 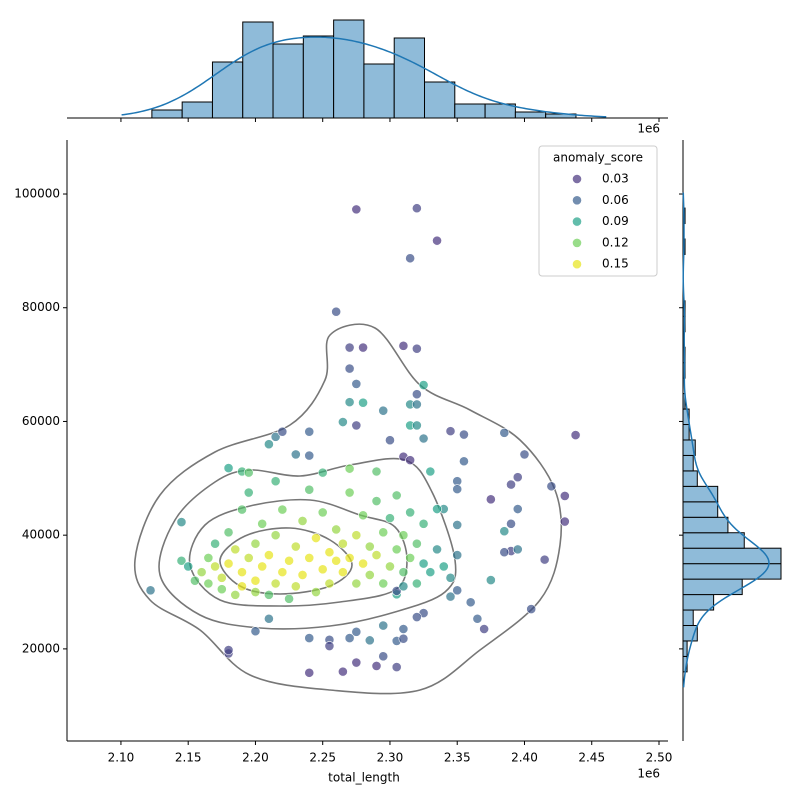 What do you see at coordinates (615, 264) in the screenshot?
I see `legend-label: 0.15` at bounding box center [615, 264].